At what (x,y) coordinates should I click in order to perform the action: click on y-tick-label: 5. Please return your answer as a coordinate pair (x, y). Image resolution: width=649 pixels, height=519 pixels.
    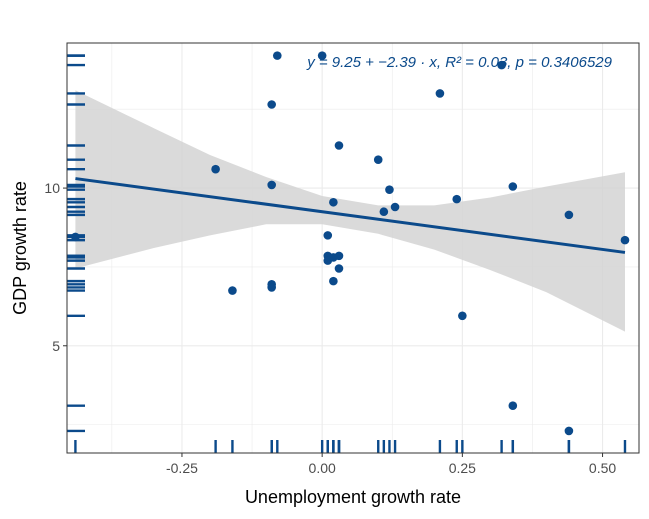
    Looking at the image, I should click on (56, 346).